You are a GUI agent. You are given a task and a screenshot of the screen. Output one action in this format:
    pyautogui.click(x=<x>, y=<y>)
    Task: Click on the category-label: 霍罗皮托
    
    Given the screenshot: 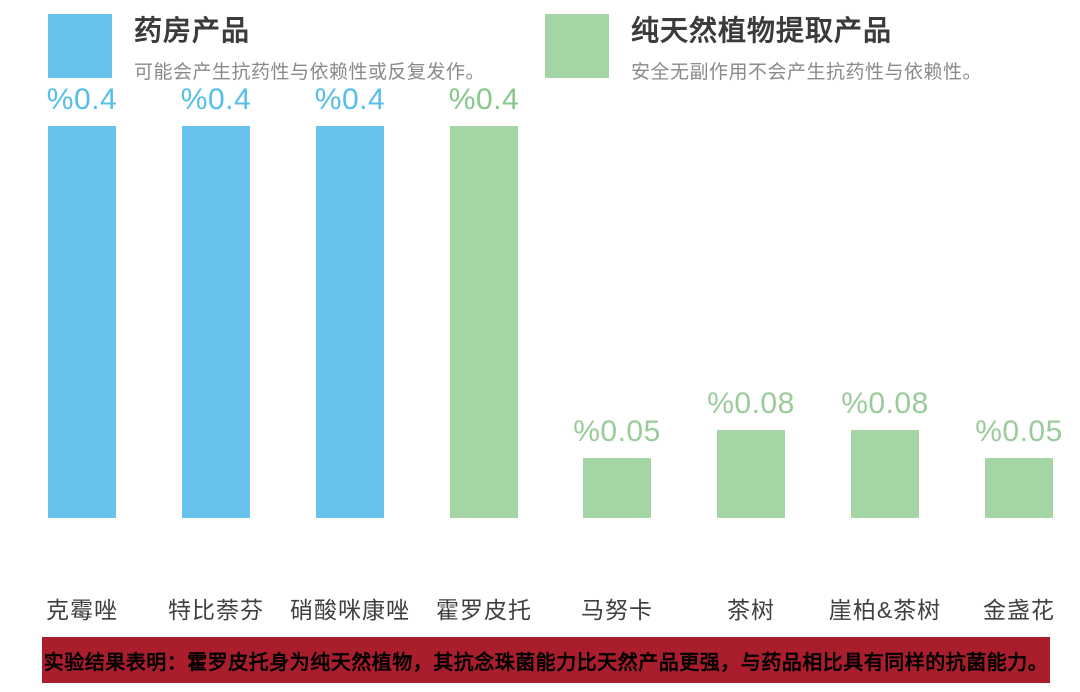 What is the action you would take?
    pyautogui.click(x=484, y=610)
    